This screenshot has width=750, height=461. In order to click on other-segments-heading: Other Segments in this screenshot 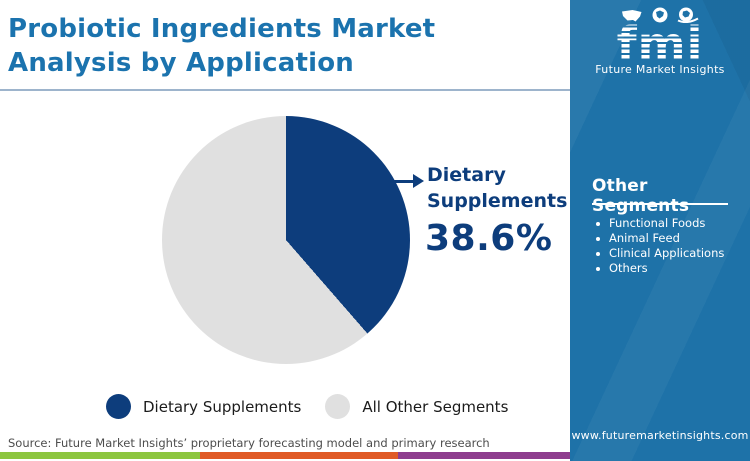, I will do `click(641, 196)`.